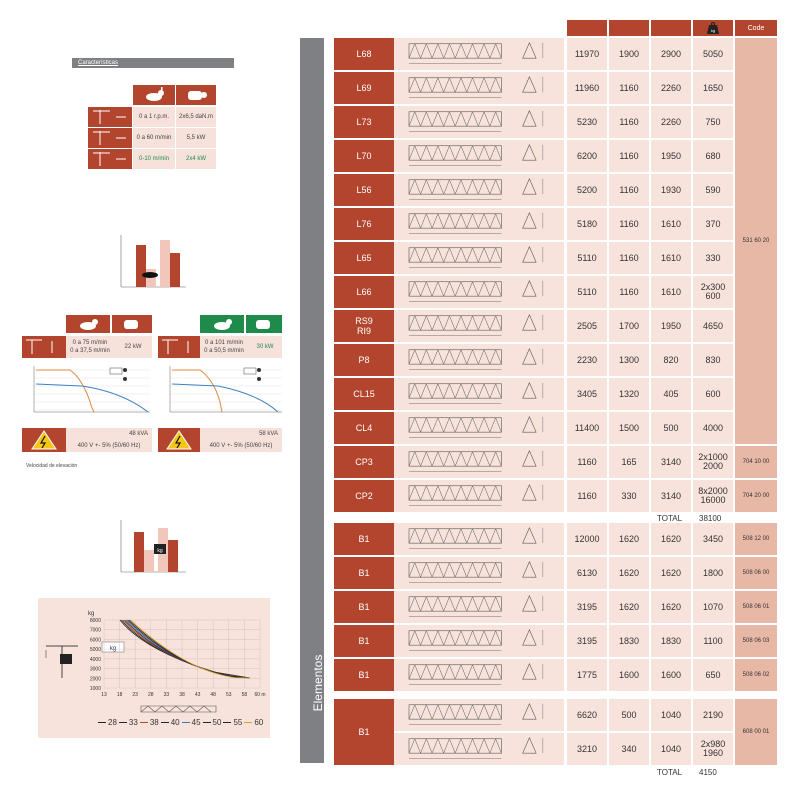 The height and width of the screenshot is (800, 800). What do you see at coordinates (756, 462) in the screenshot?
I see `code-cp3: 704 10 00` at bounding box center [756, 462].